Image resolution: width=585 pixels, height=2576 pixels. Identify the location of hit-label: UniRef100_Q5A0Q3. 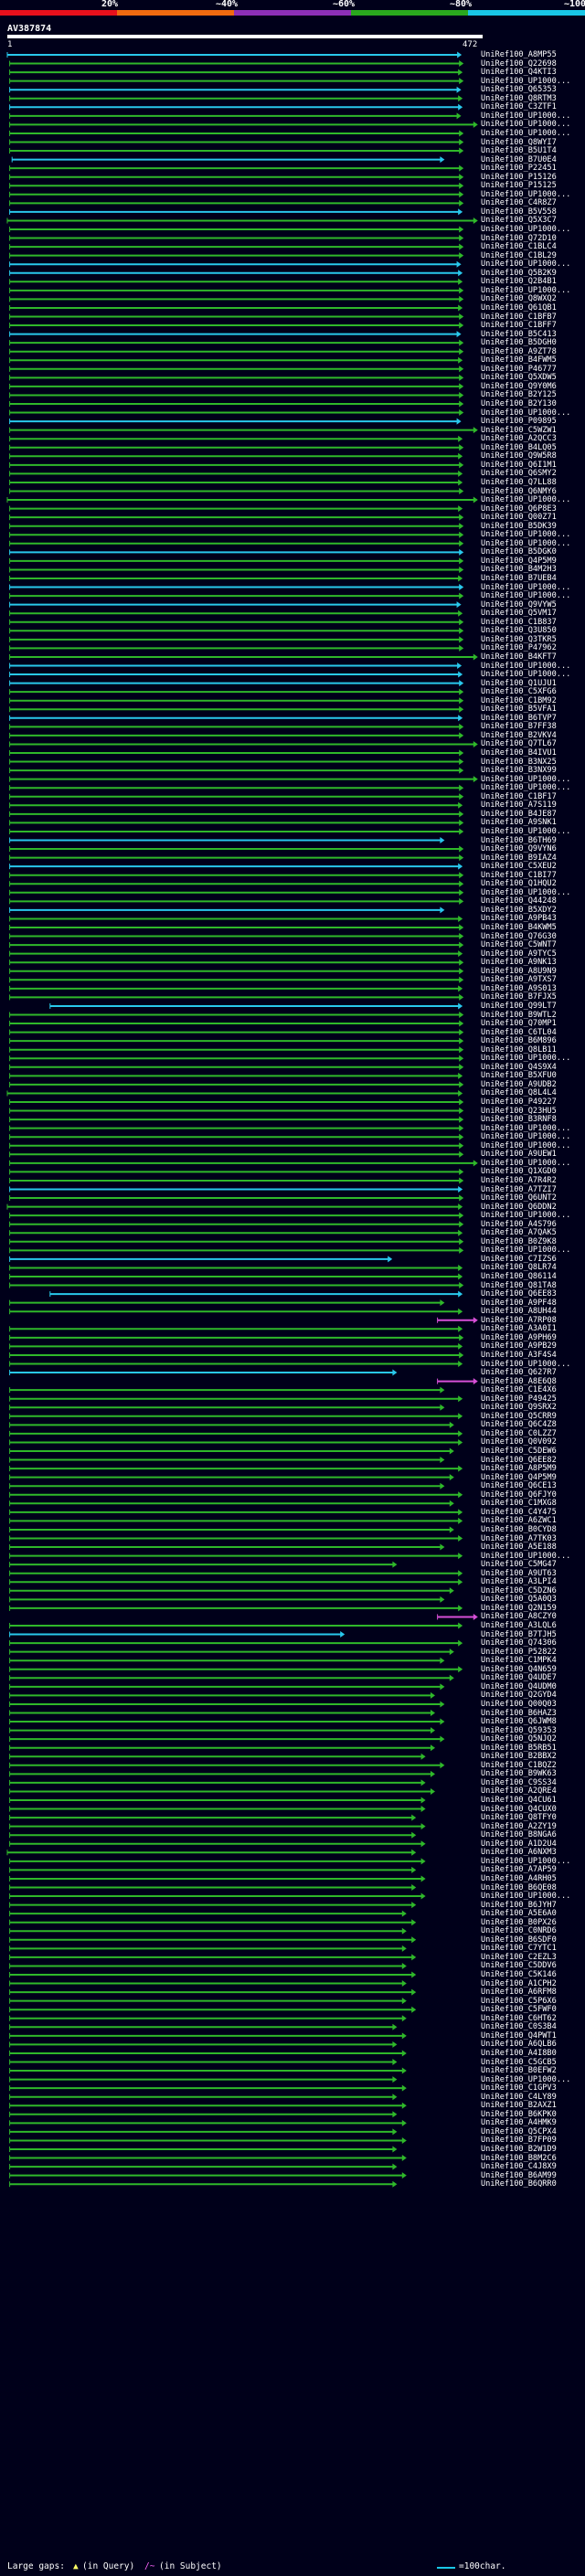
(519, 1600).